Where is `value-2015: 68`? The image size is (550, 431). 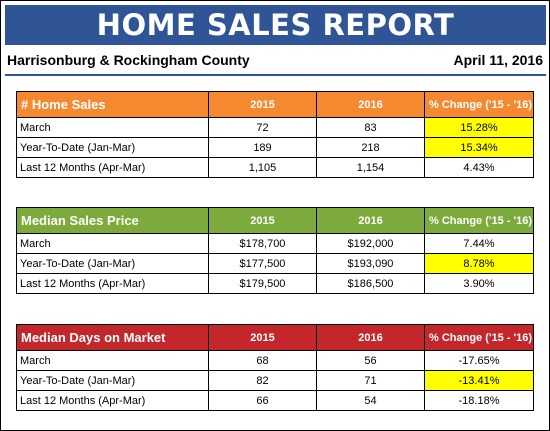 value-2015: 68 is located at coordinates (262, 360).